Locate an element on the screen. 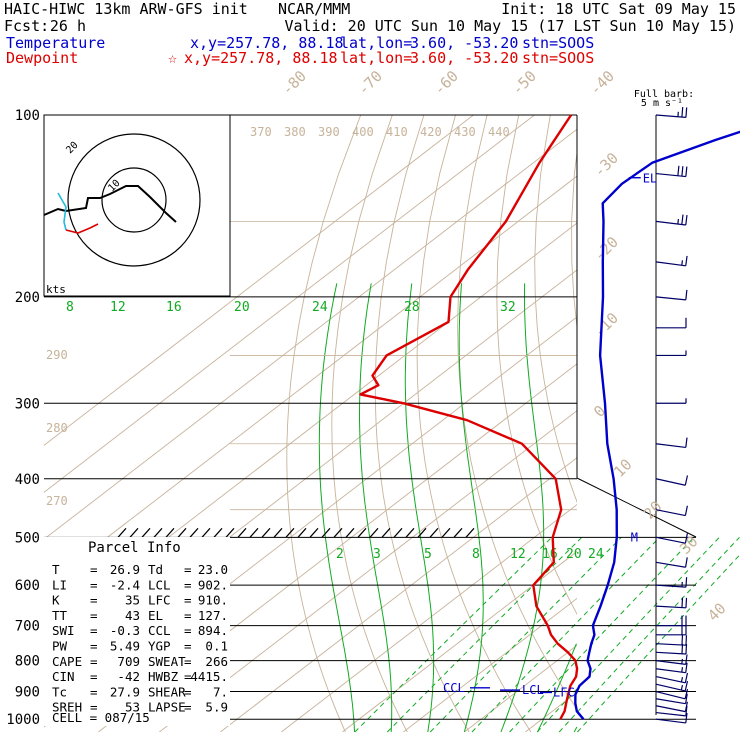 The image size is (740, 740). pressure-label-500: 500 is located at coordinates (27, 538).